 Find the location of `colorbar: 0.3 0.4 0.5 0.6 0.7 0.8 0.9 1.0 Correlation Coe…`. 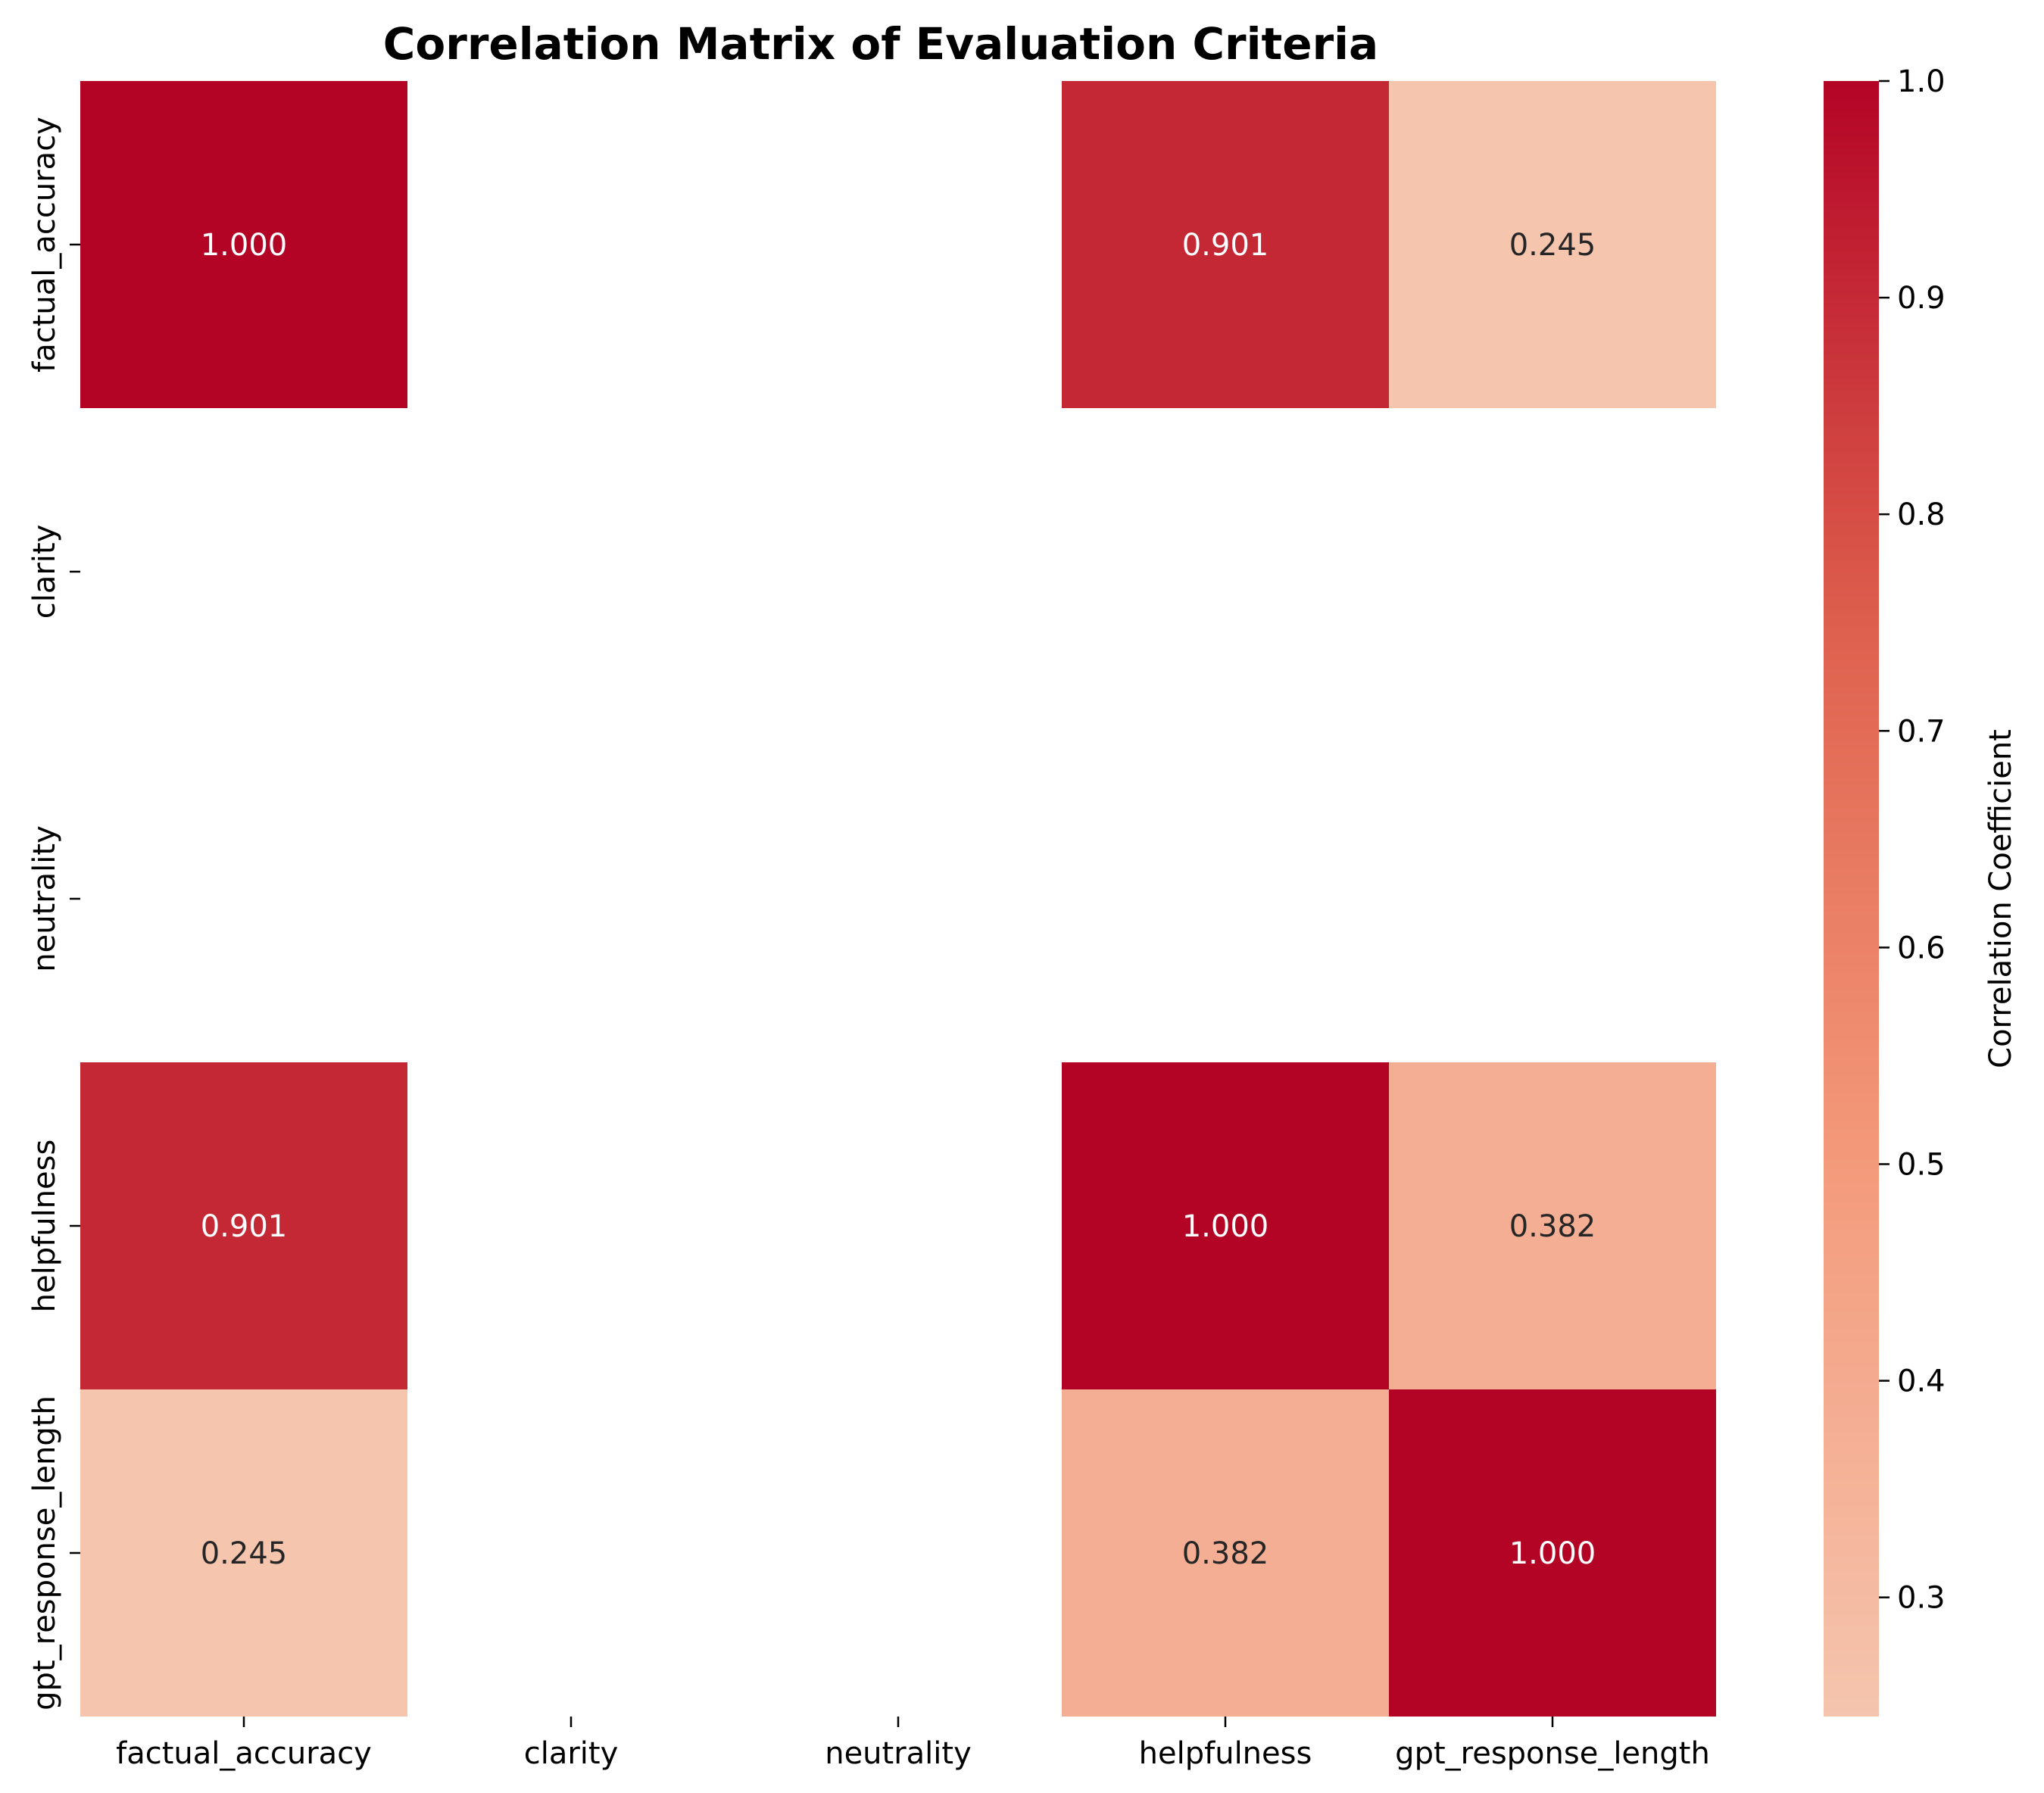

colorbar: 0.3 0.4 0.5 0.6 0.7 0.8 0.9 1.0 Correlation Coe… is located at coordinates (1921, 890).